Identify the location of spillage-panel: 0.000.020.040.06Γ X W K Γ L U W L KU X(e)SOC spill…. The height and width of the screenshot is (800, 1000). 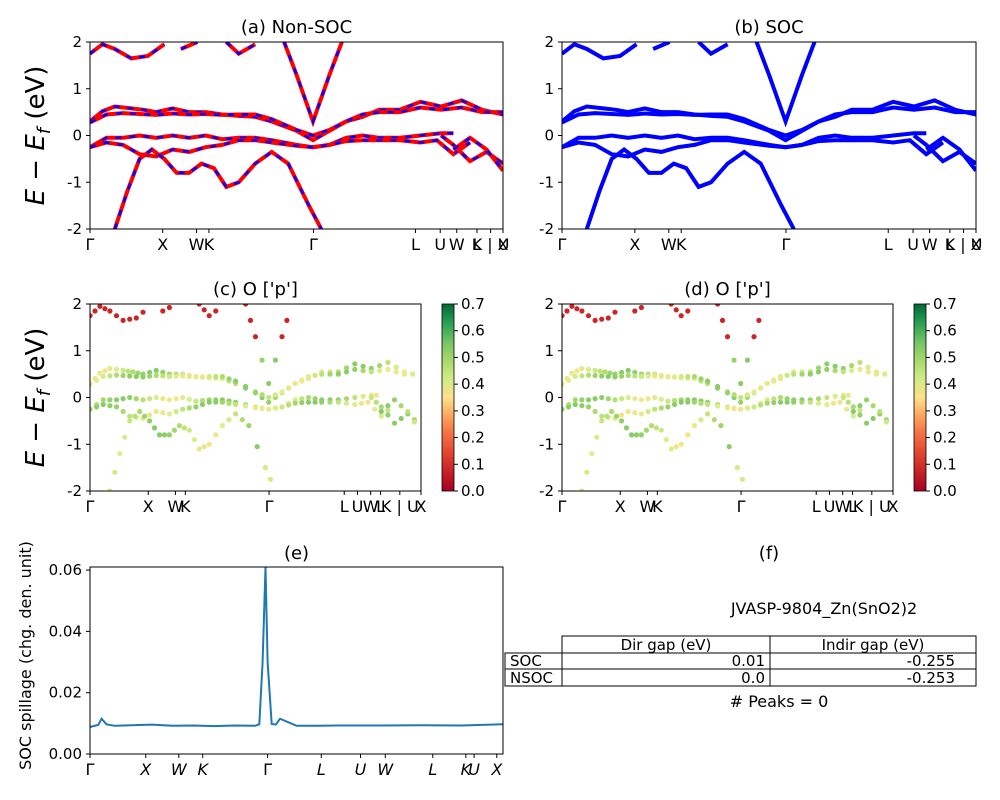
(260, 660).